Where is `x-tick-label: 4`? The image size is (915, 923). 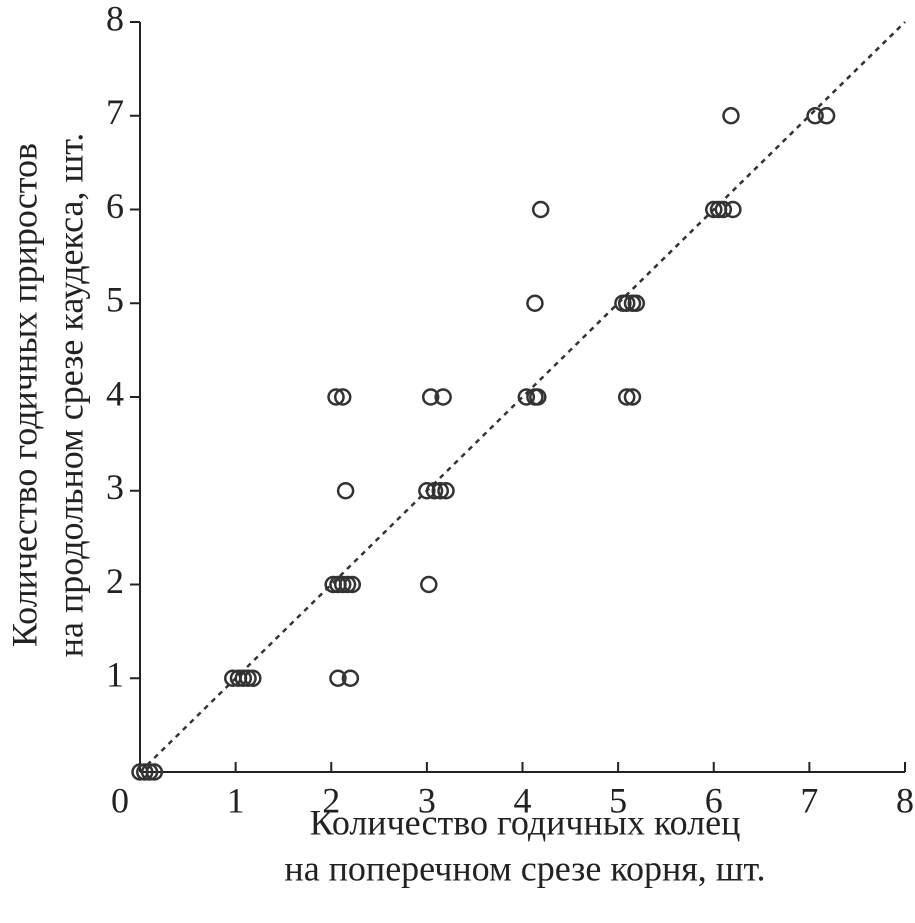 x-tick-label: 4 is located at coordinates (523, 800).